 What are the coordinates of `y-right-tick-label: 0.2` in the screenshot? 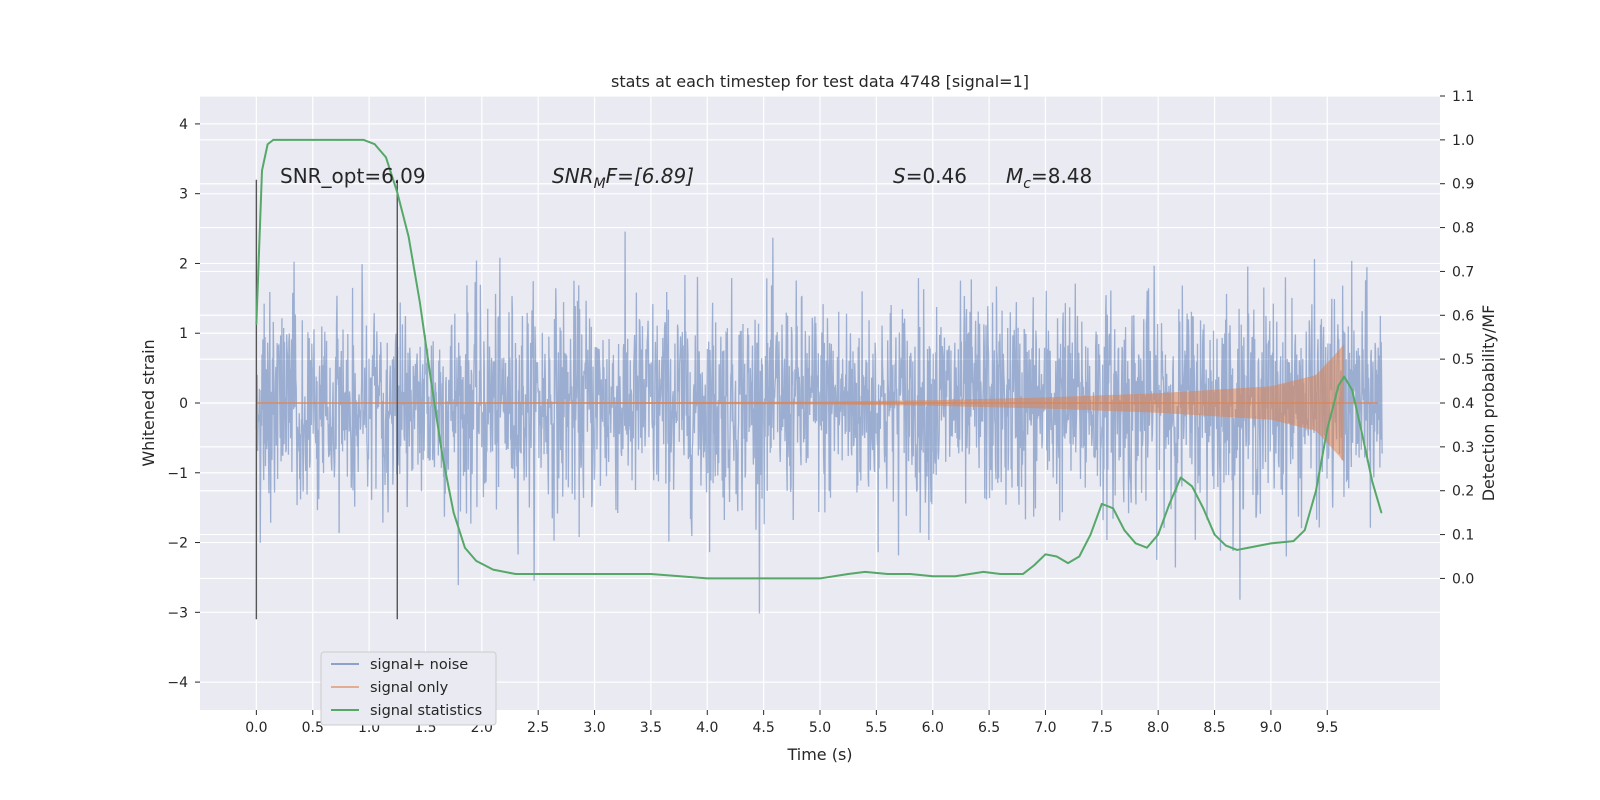 It's located at (1463, 492).